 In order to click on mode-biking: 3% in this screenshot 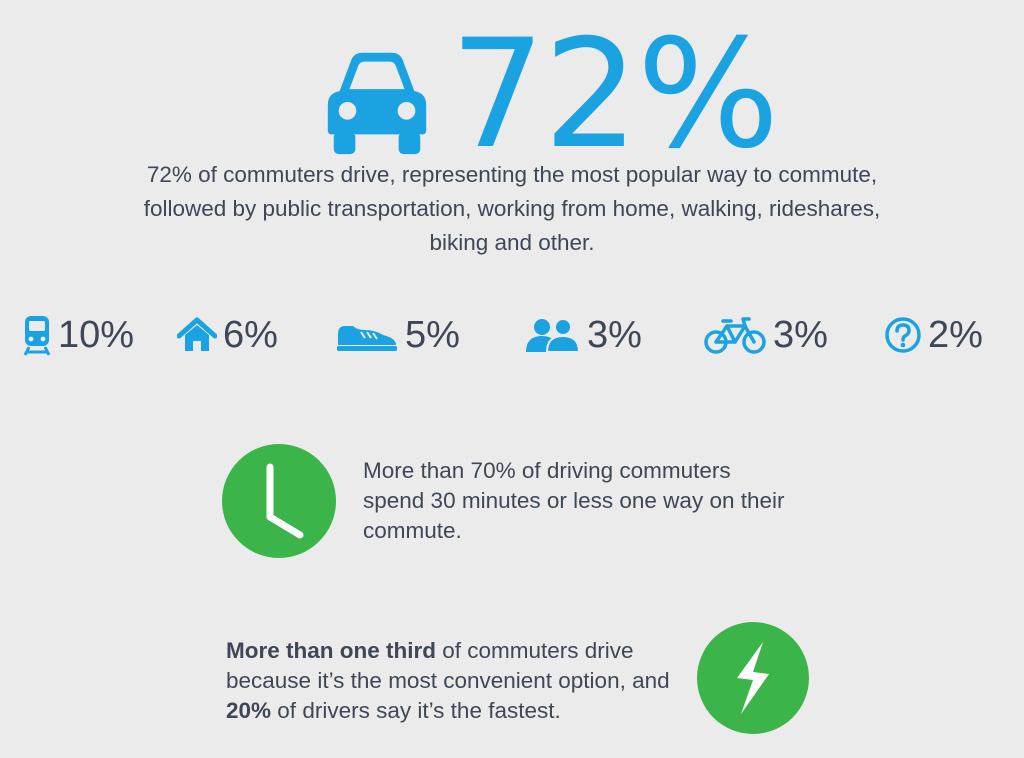, I will do `click(765, 335)`.